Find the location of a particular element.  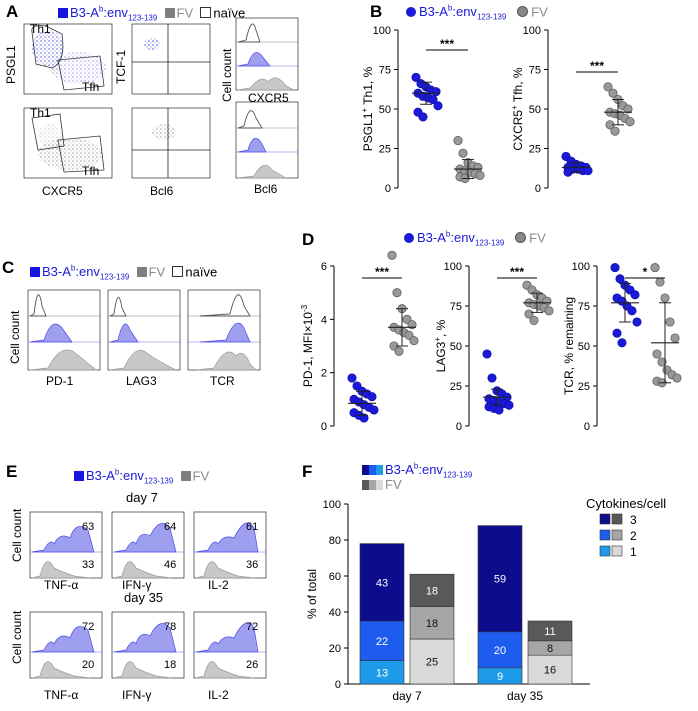

x-tick-label: day 7 is located at coordinates (407, 696).